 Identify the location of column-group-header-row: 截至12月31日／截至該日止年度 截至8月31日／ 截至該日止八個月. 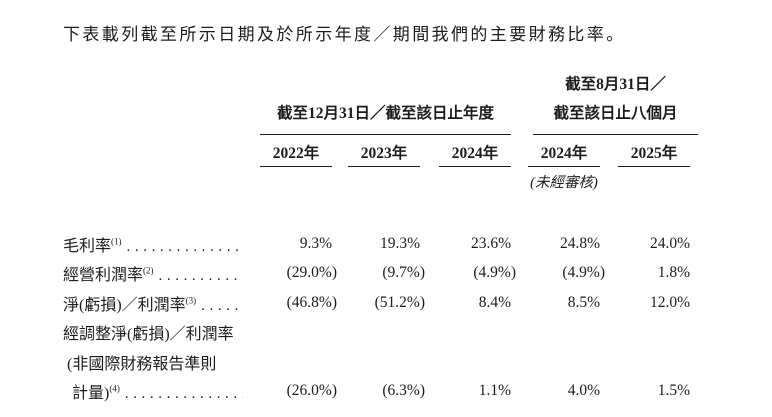
(380, 102).